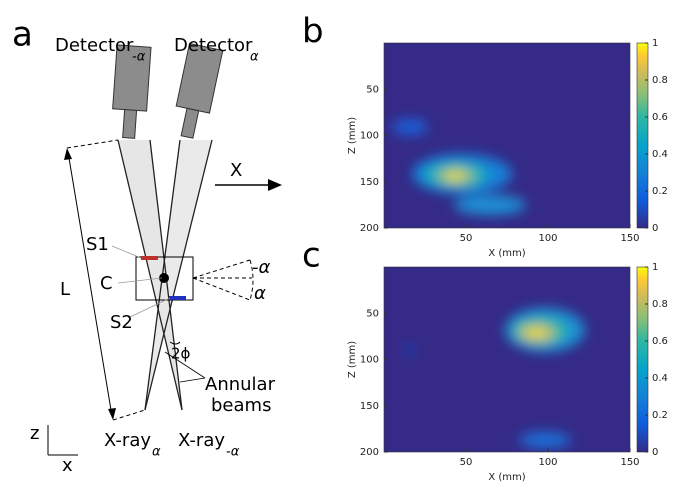 The height and width of the screenshot is (486, 681). I want to click on angle-wedge, so click(223, 280).